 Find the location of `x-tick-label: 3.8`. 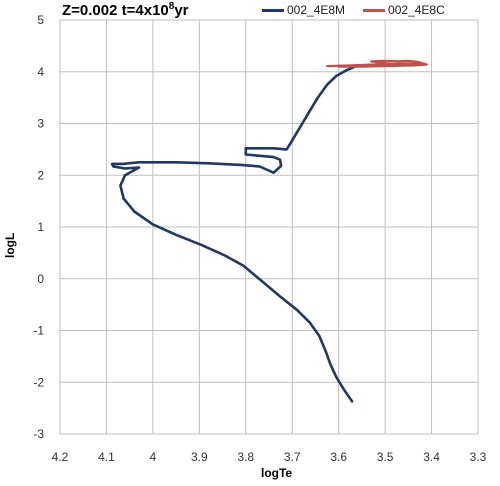

x-tick-label: 3.8 is located at coordinates (245, 457).